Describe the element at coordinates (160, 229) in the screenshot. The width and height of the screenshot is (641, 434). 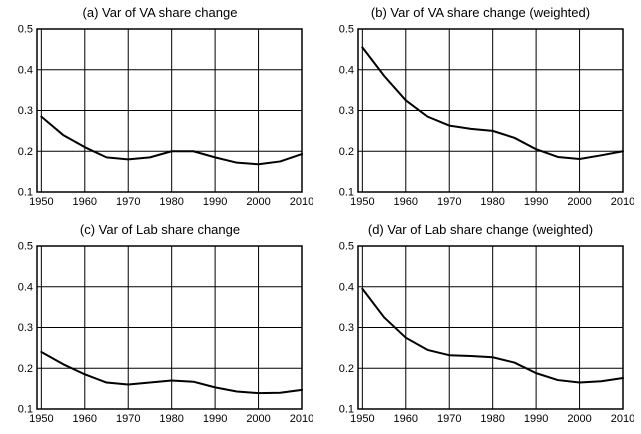
I see `subplot-c-title: (c) Var of Lab share change` at that location.